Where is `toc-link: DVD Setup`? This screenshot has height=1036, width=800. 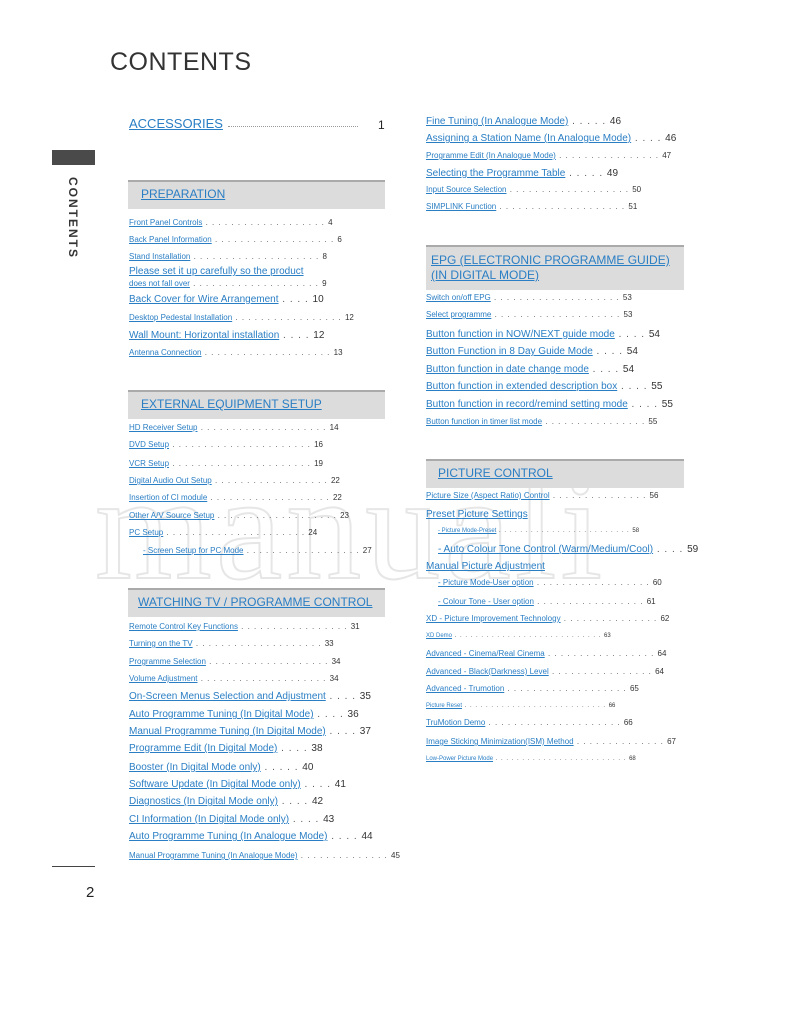
toc-link: DVD Setup is located at coordinates (149, 444).